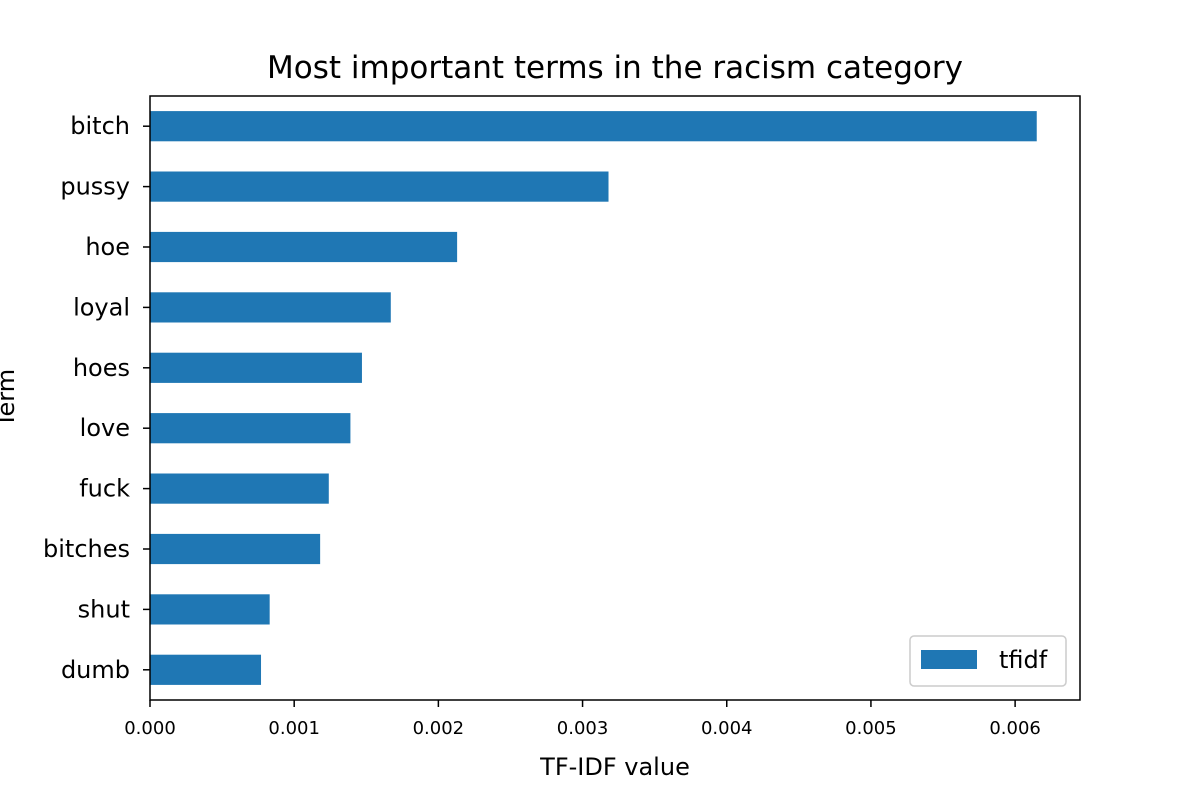  I want to click on y-tick-label-hoe: hoe, so click(107, 247).